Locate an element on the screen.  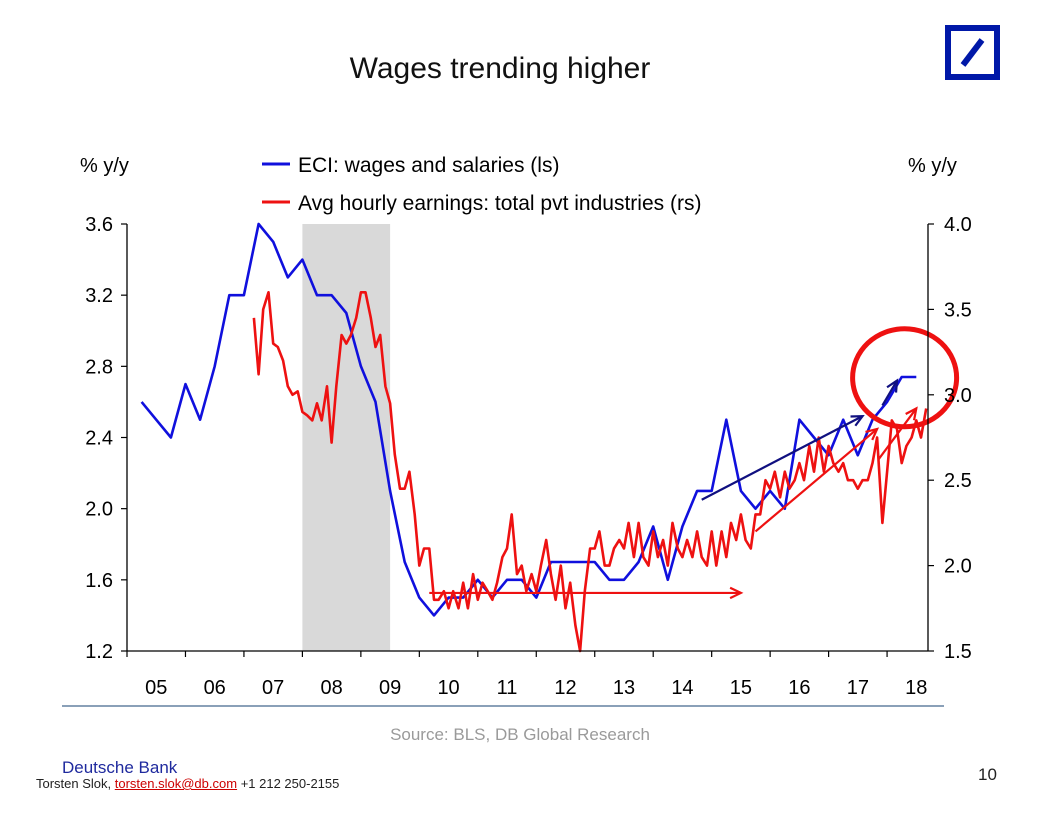
x-tick-label: 17 is located at coordinates (858, 688).